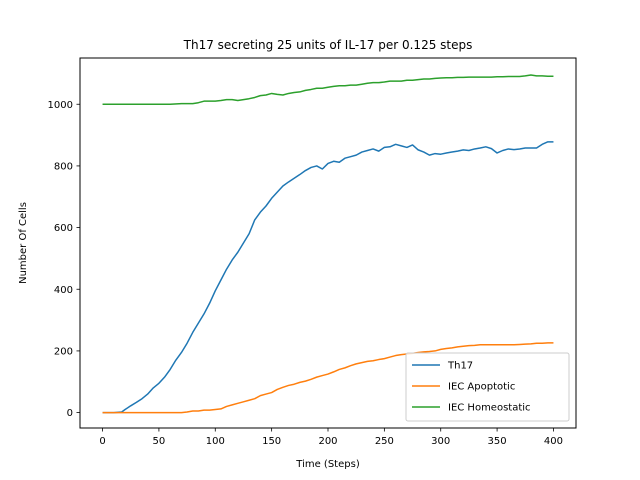 This screenshot has width=640, height=480. What do you see at coordinates (460, 366) in the screenshot?
I see `legend-label-0: Th17` at bounding box center [460, 366].